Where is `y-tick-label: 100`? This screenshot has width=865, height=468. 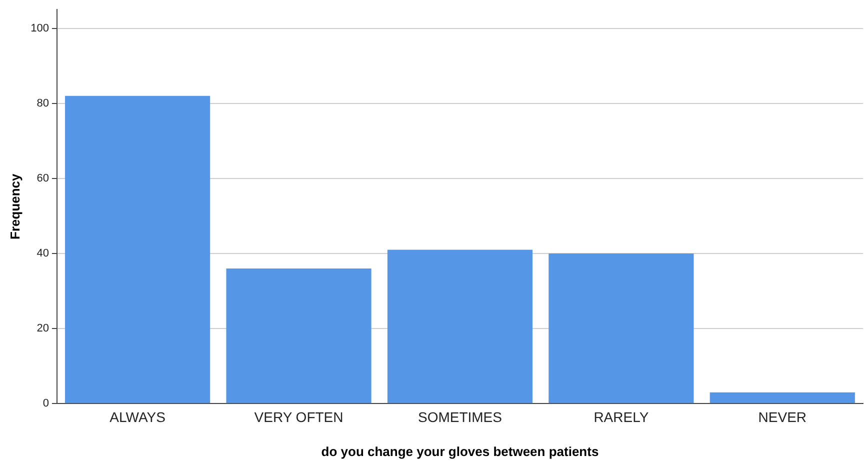 y-tick-label: 100 is located at coordinates (39, 28).